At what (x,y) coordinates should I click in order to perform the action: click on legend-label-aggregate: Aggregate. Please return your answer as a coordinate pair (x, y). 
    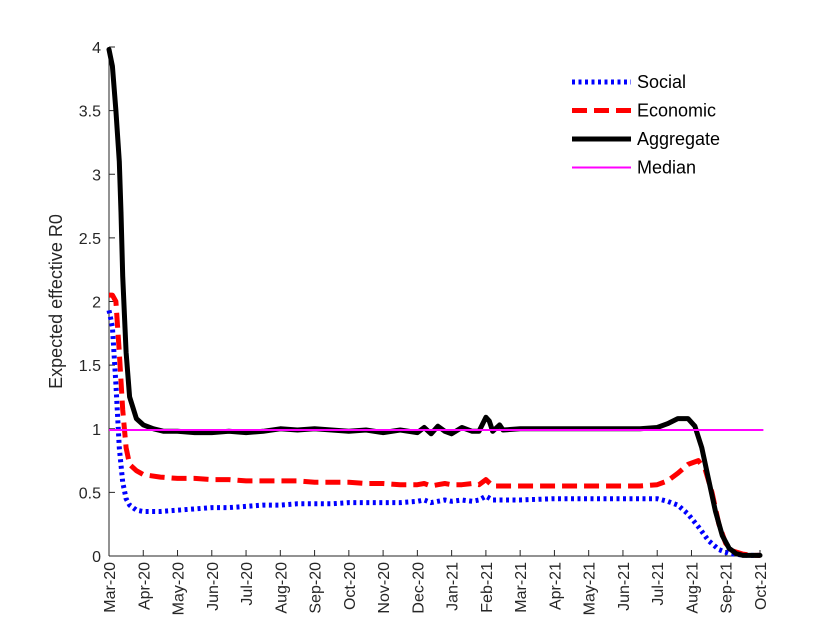
    Looking at the image, I should click on (678, 139).